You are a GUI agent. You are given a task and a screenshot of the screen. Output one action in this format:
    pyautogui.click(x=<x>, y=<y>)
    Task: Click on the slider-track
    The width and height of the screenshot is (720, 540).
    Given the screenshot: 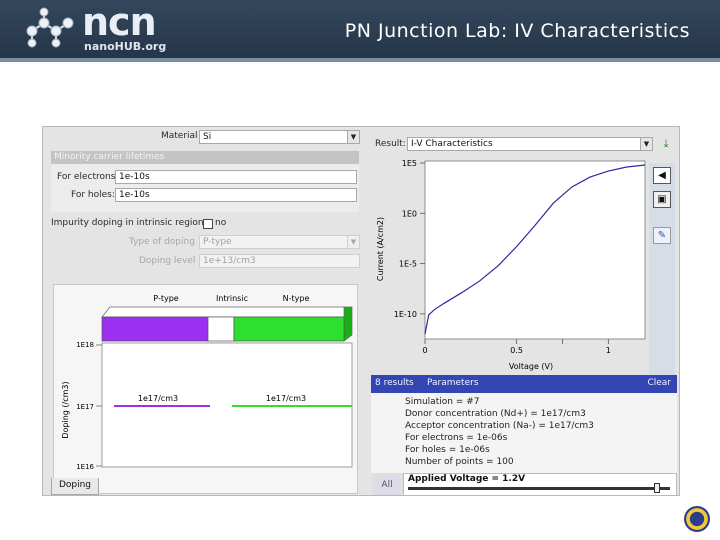 What is the action you would take?
    pyautogui.click(x=539, y=488)
    